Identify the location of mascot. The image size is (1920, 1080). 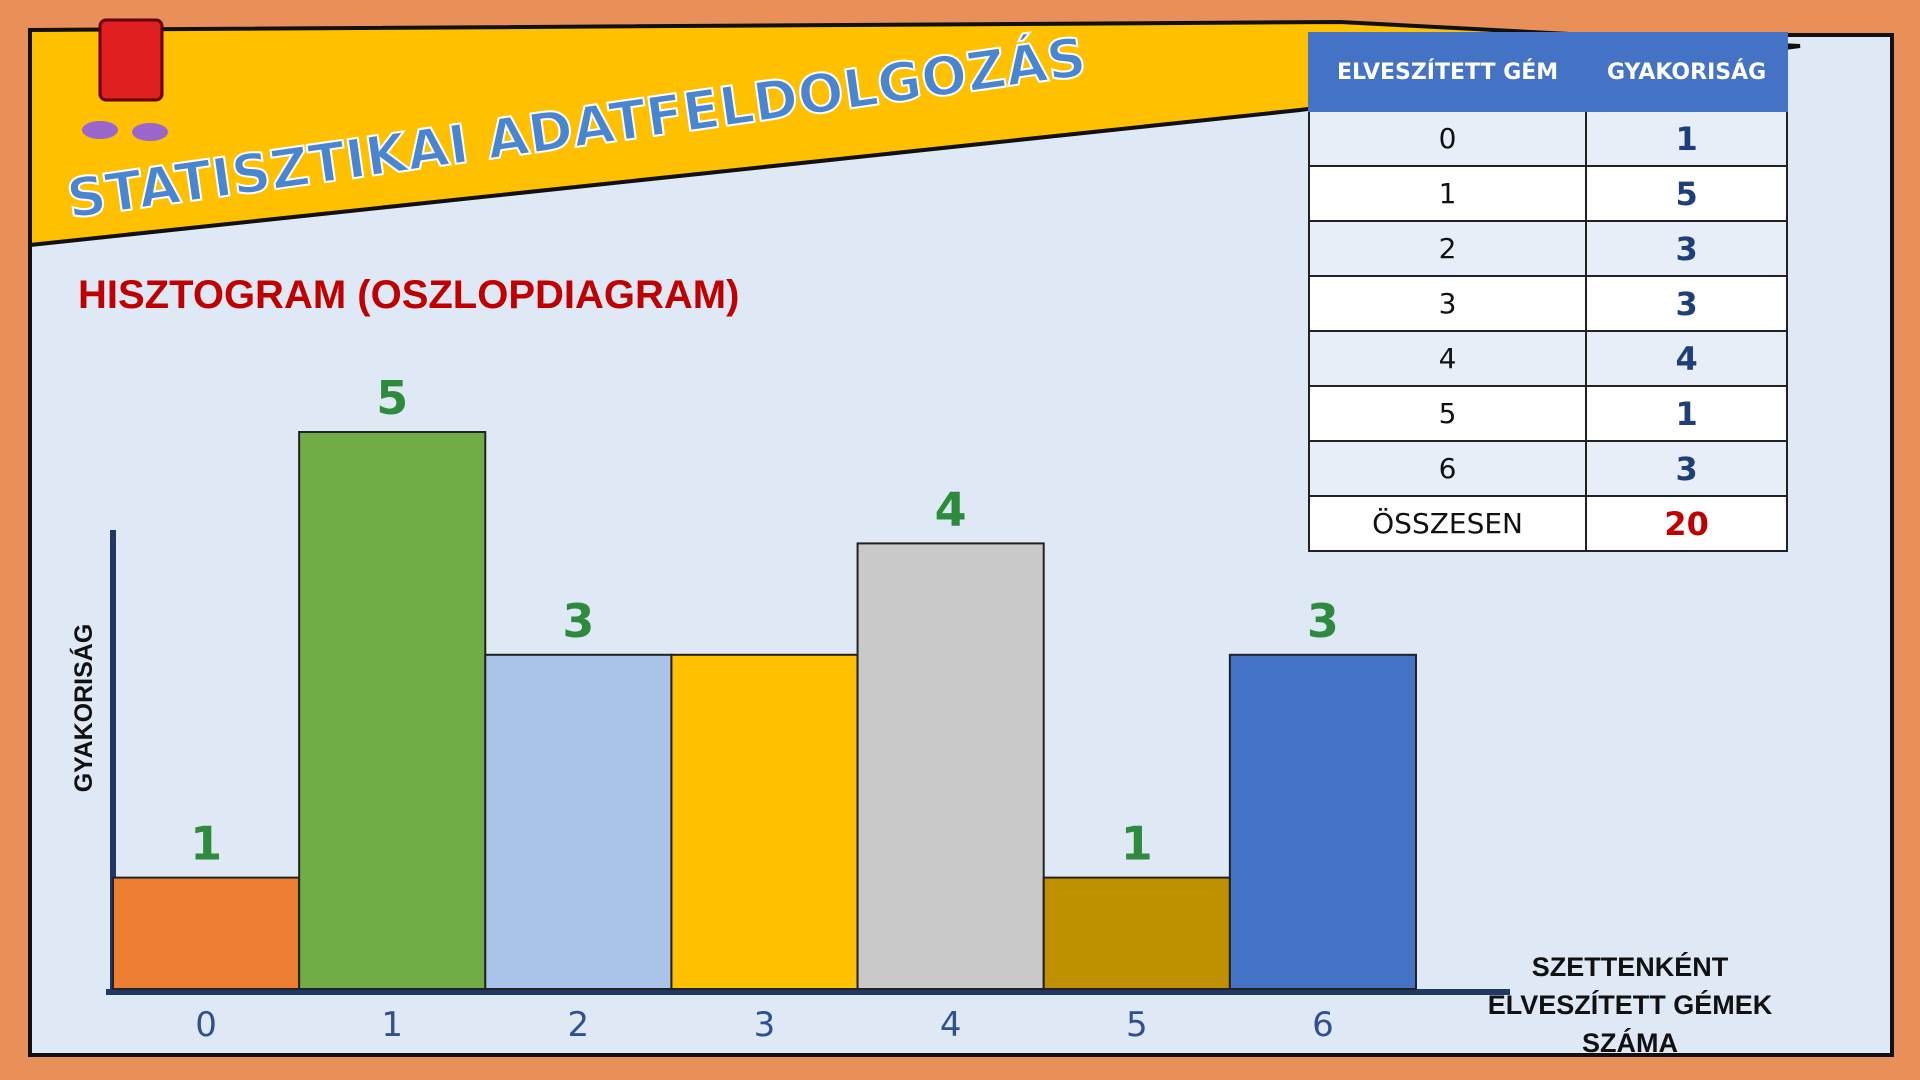
(125, 79).